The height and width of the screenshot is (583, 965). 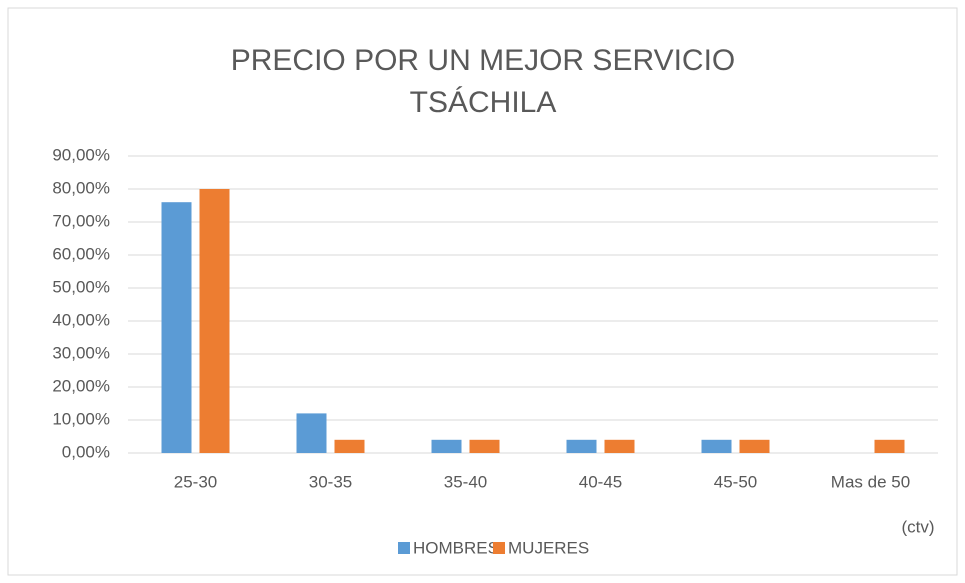 What do you see at coordinates (548, 547) in the screenshot?
I see `legend-label: MUJERES` at bounding box center [548, 547].